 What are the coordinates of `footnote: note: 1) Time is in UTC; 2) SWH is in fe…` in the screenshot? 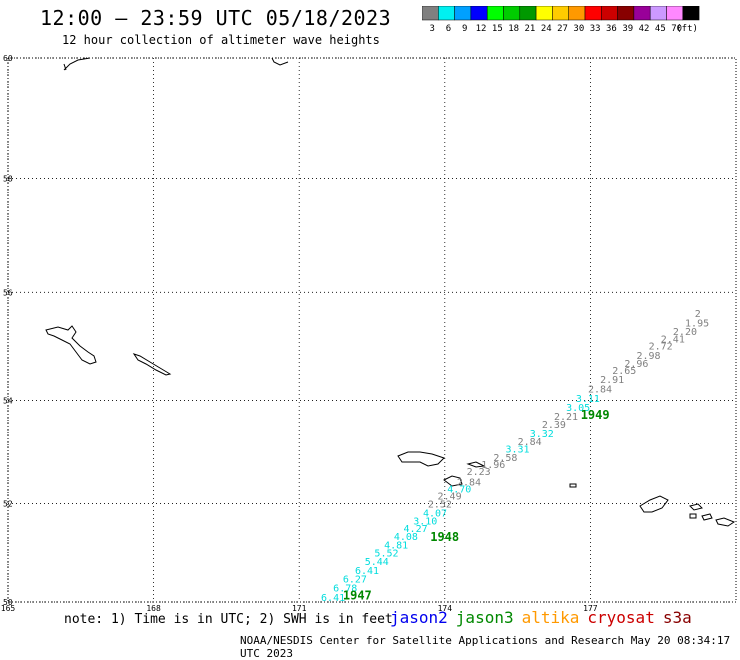 It's located at (228, 619).